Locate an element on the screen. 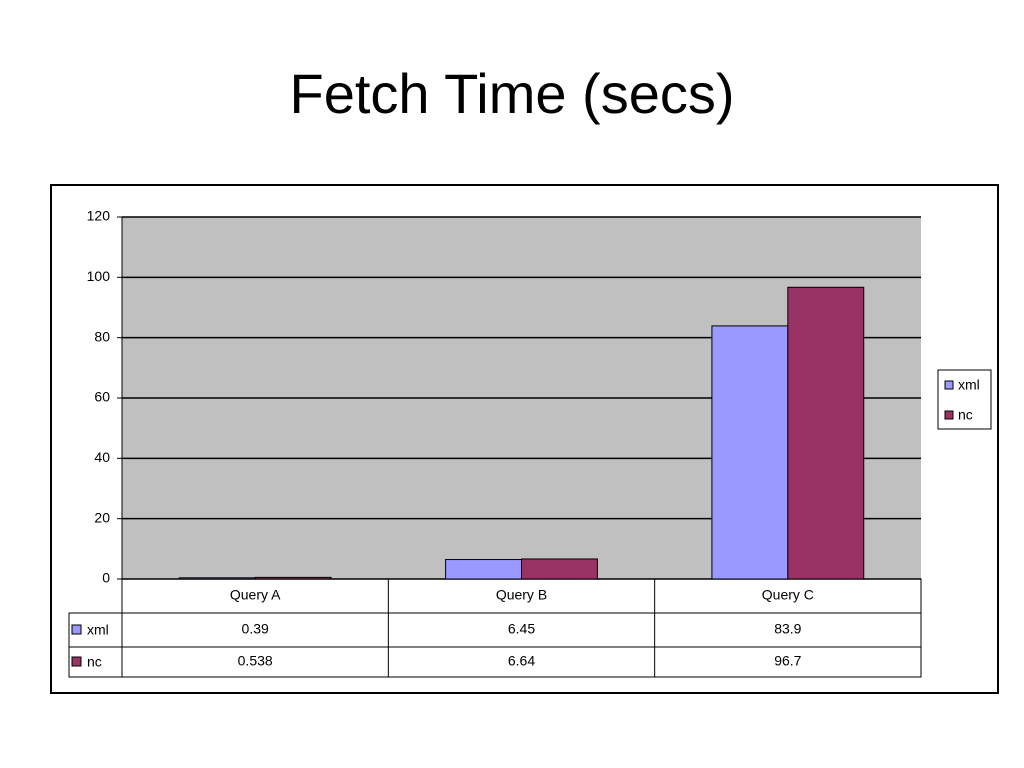  table-cell: 83.9 is located at coordinates (787, 629).